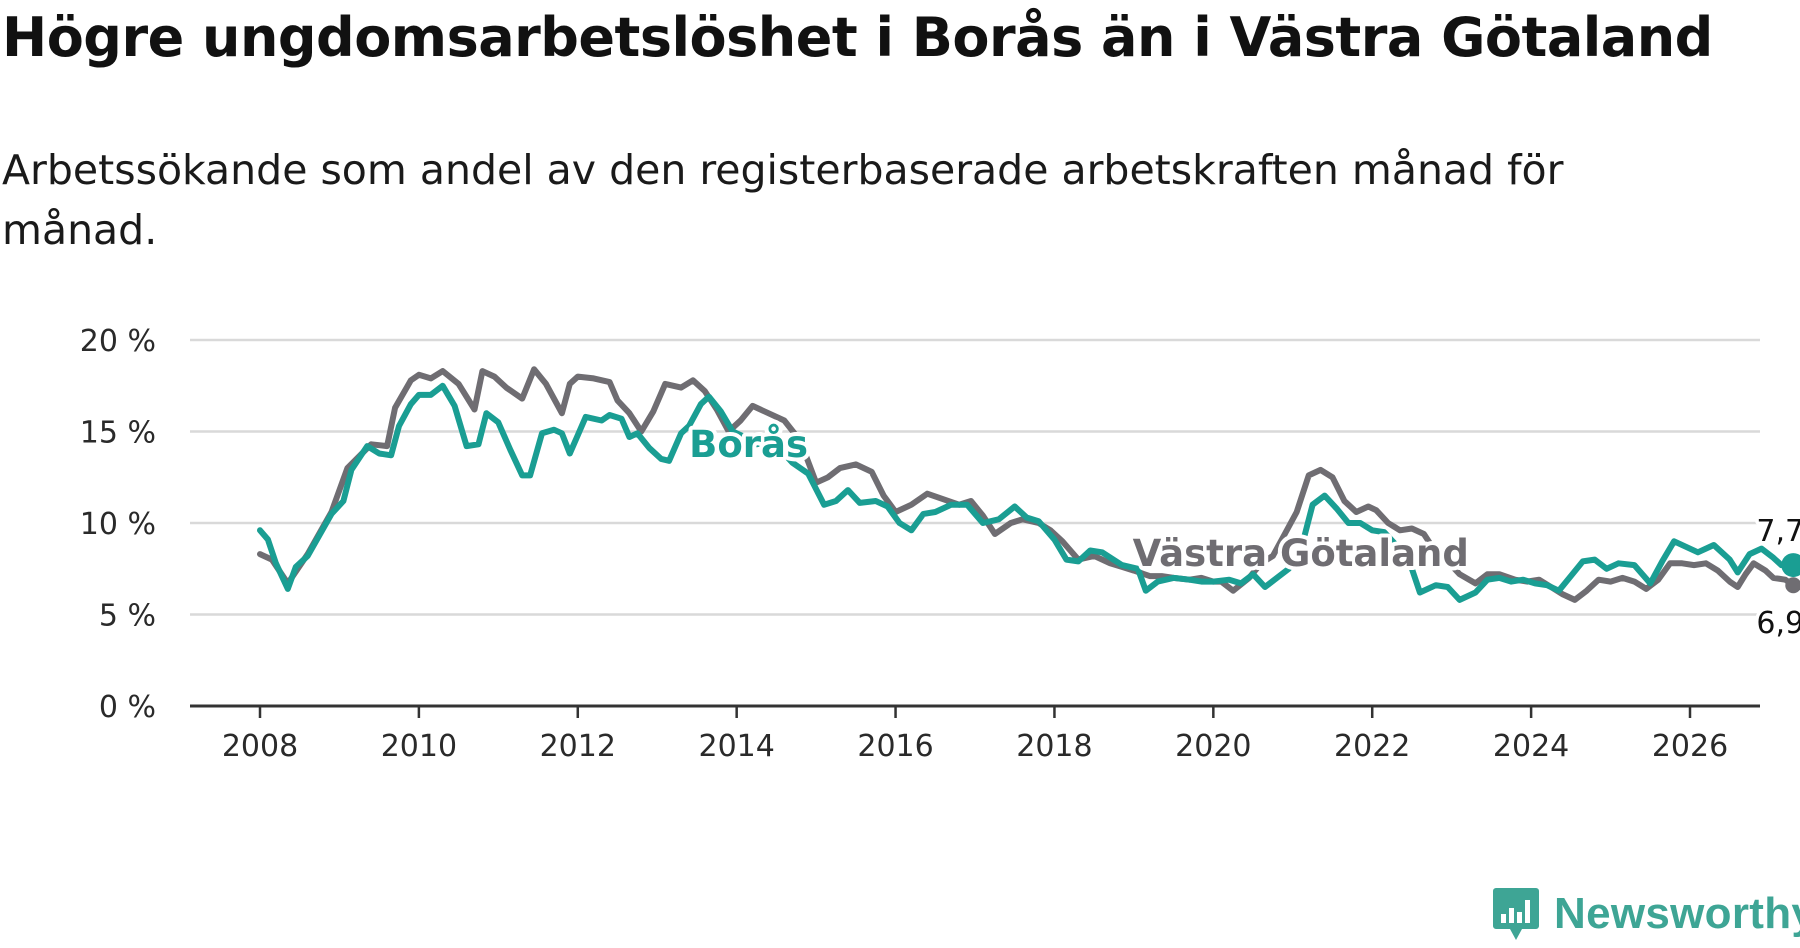 The width and height of the screenshot is (1800, 948). I want to click on x-tick-label: 2014, so click(736, 746).